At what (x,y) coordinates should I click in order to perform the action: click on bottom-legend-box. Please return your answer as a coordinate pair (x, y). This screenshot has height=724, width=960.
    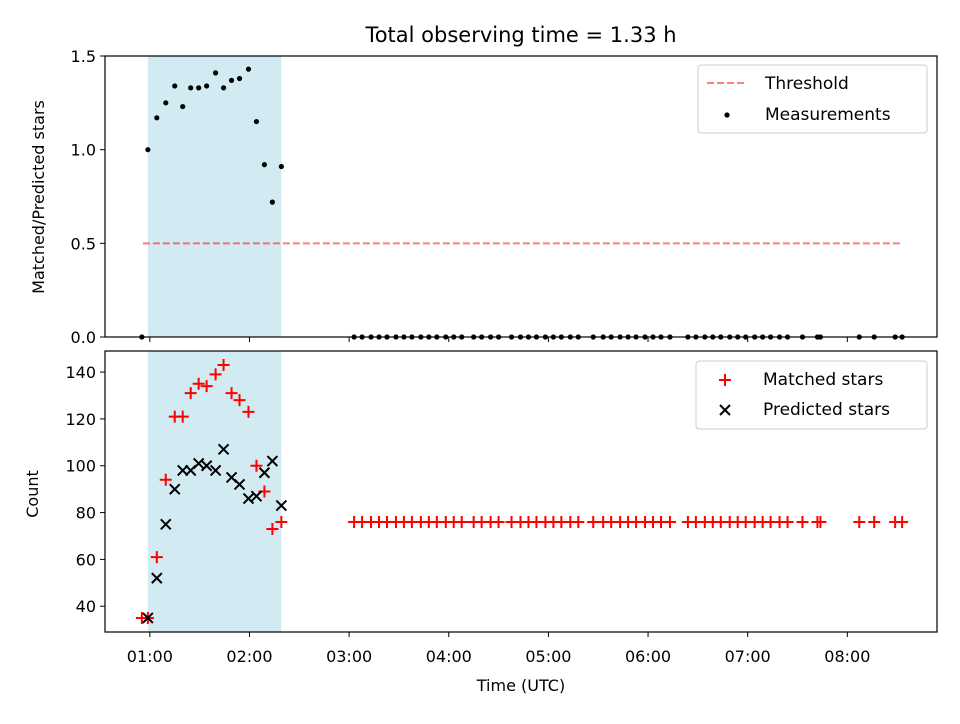
    Looking at the image, I should click on (811, 395).